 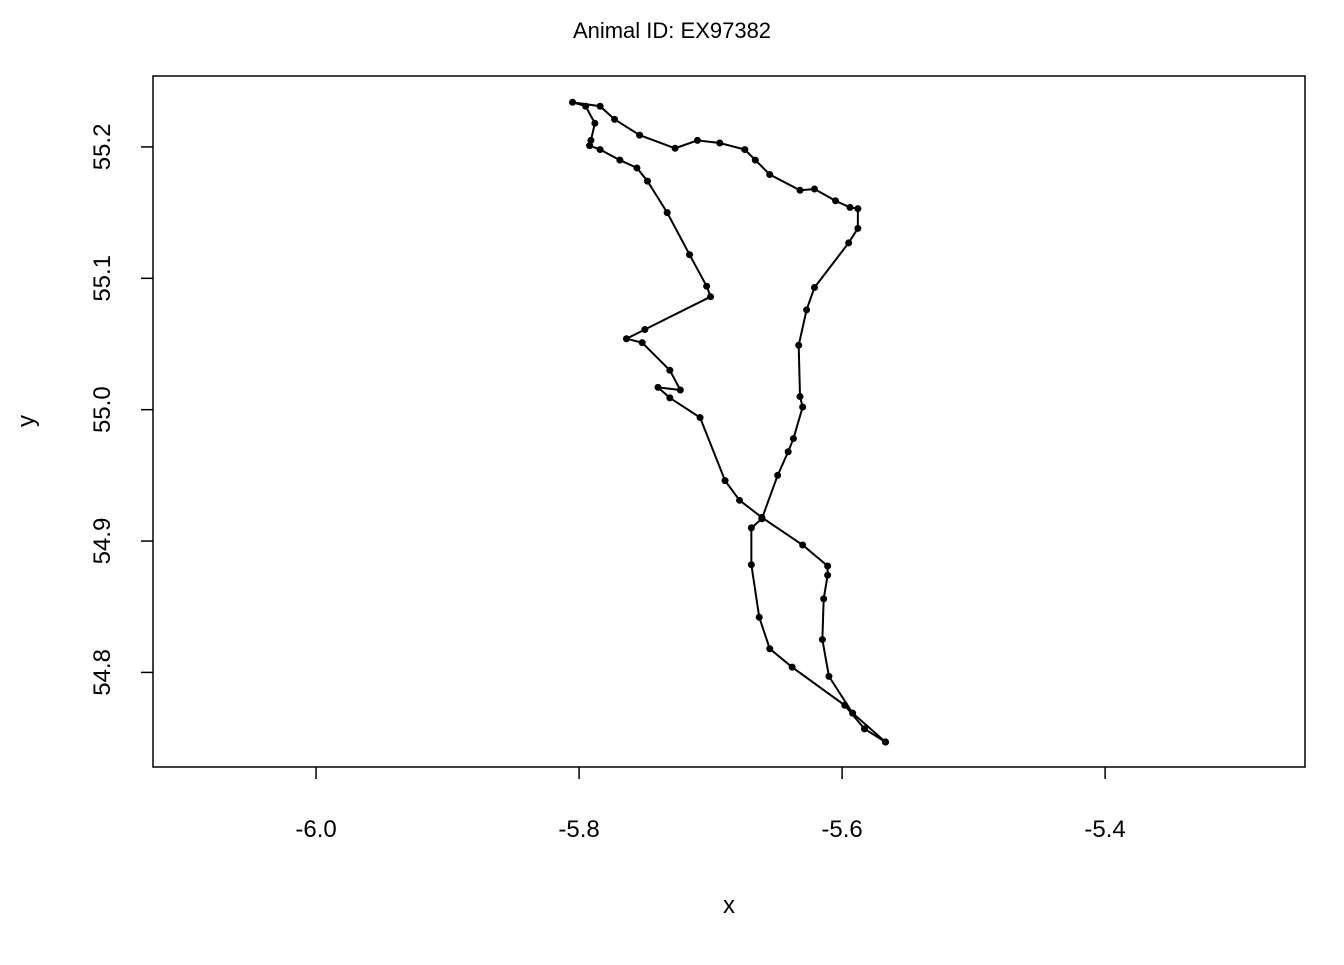 What do you see at coordinates (841, 829) in the screenshot?
I see `x-tick-label: -5.6` at bounding box center [841, 829].